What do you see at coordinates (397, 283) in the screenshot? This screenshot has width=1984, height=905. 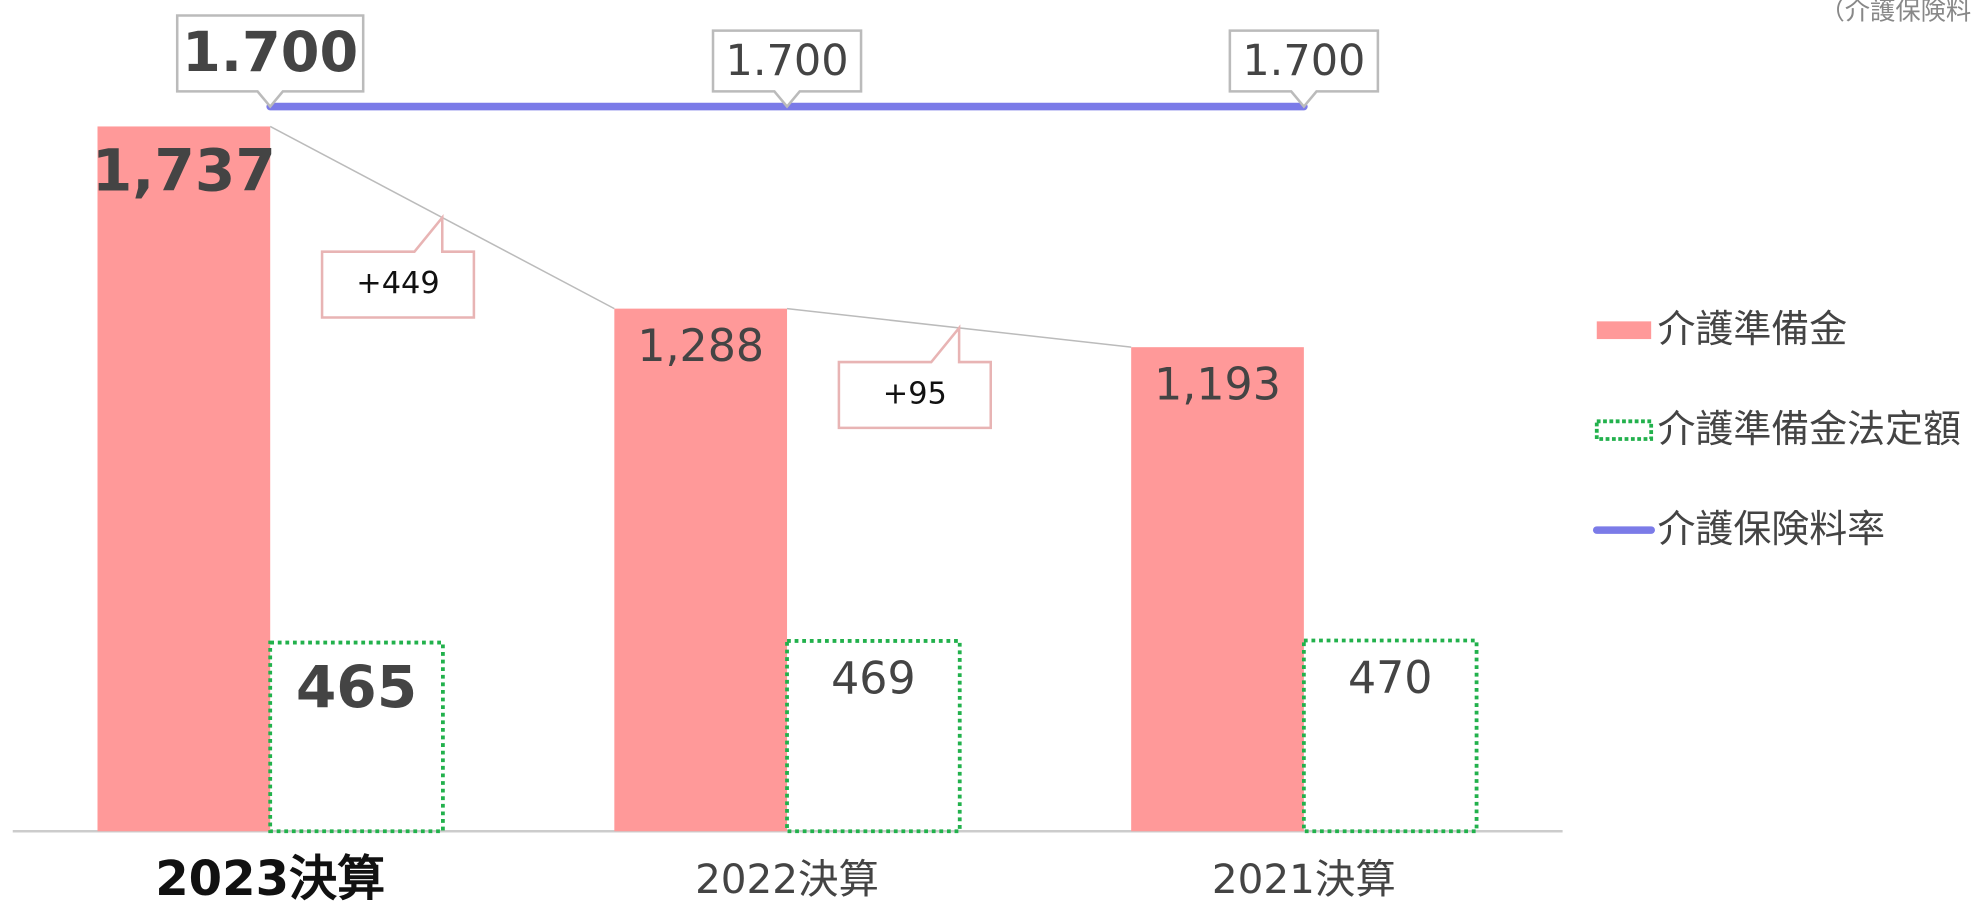 I see `annotation: +449` at bounding box center [397, 283].